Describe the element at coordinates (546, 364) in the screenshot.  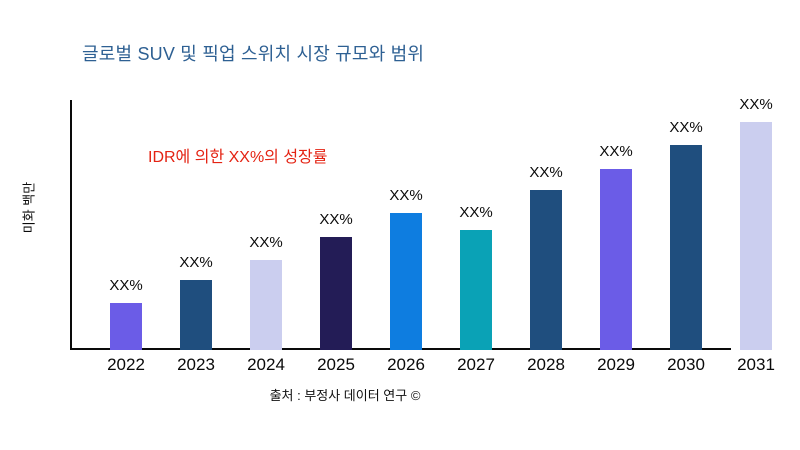
I see `x-tick-label-2028: 2028` at that location.